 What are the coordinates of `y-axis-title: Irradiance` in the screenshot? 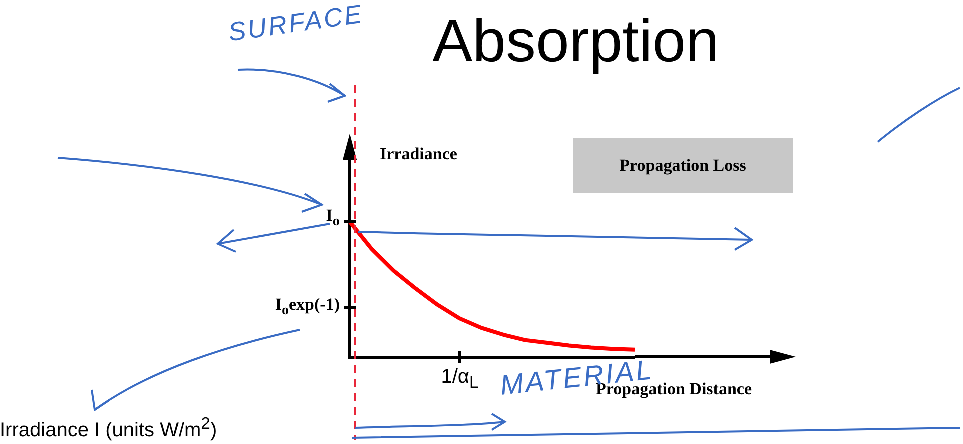 It's located at (419, 154).